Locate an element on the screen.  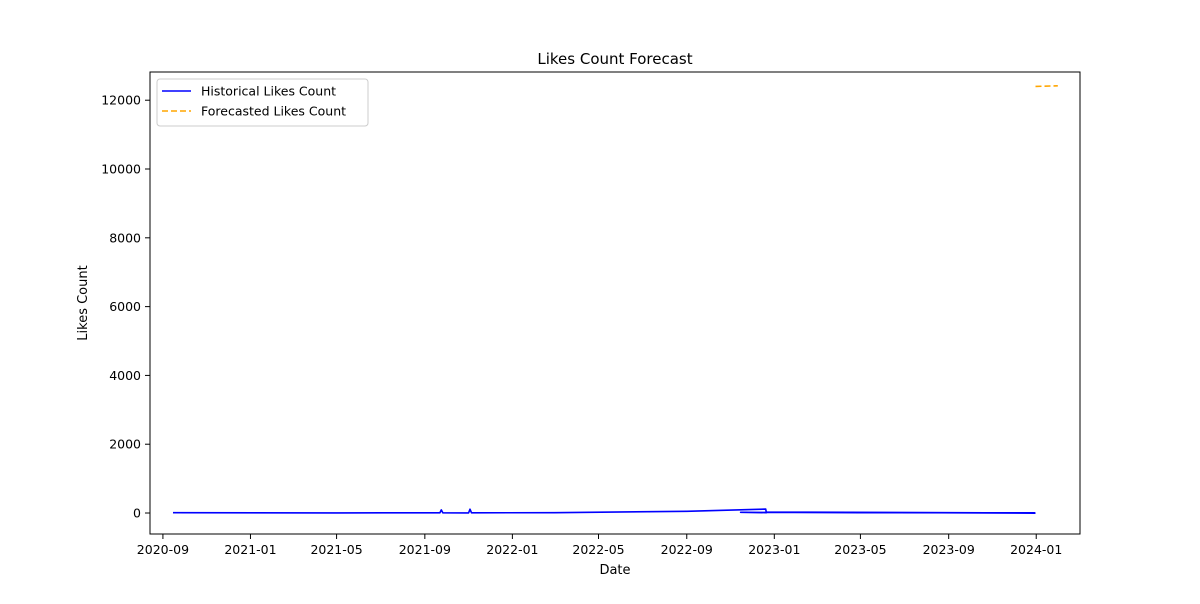
x-tick-label: 2021-05 is located at coordinates (336, 549).